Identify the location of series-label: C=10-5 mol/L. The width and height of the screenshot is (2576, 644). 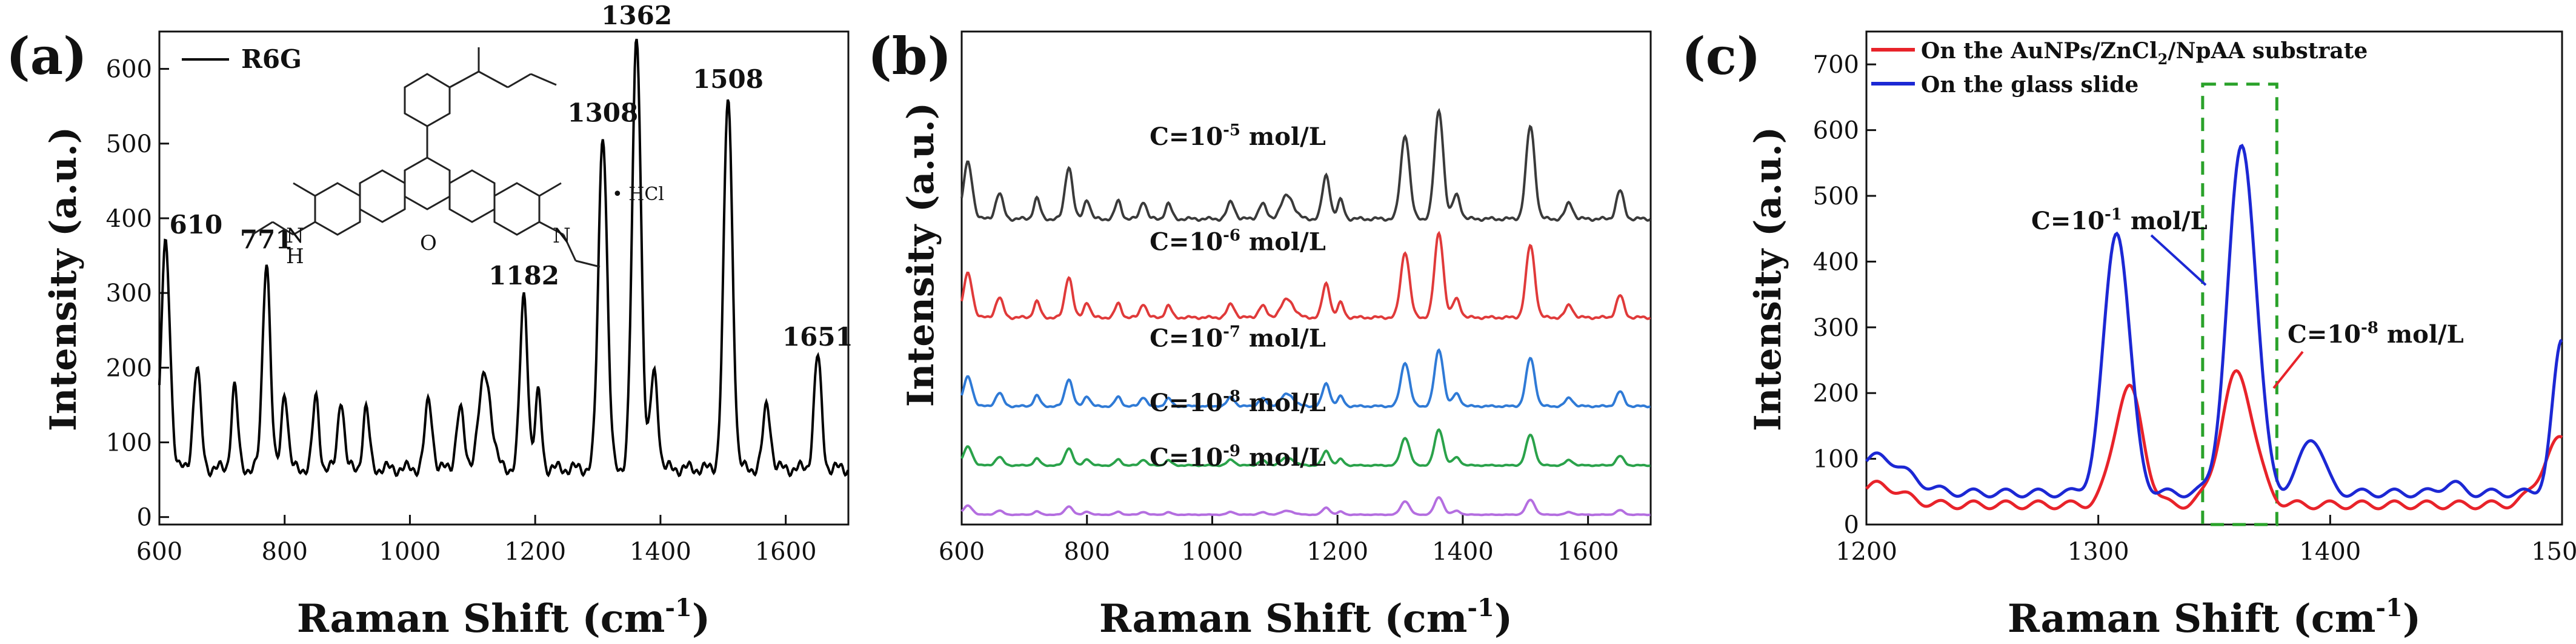
(1238, 136).